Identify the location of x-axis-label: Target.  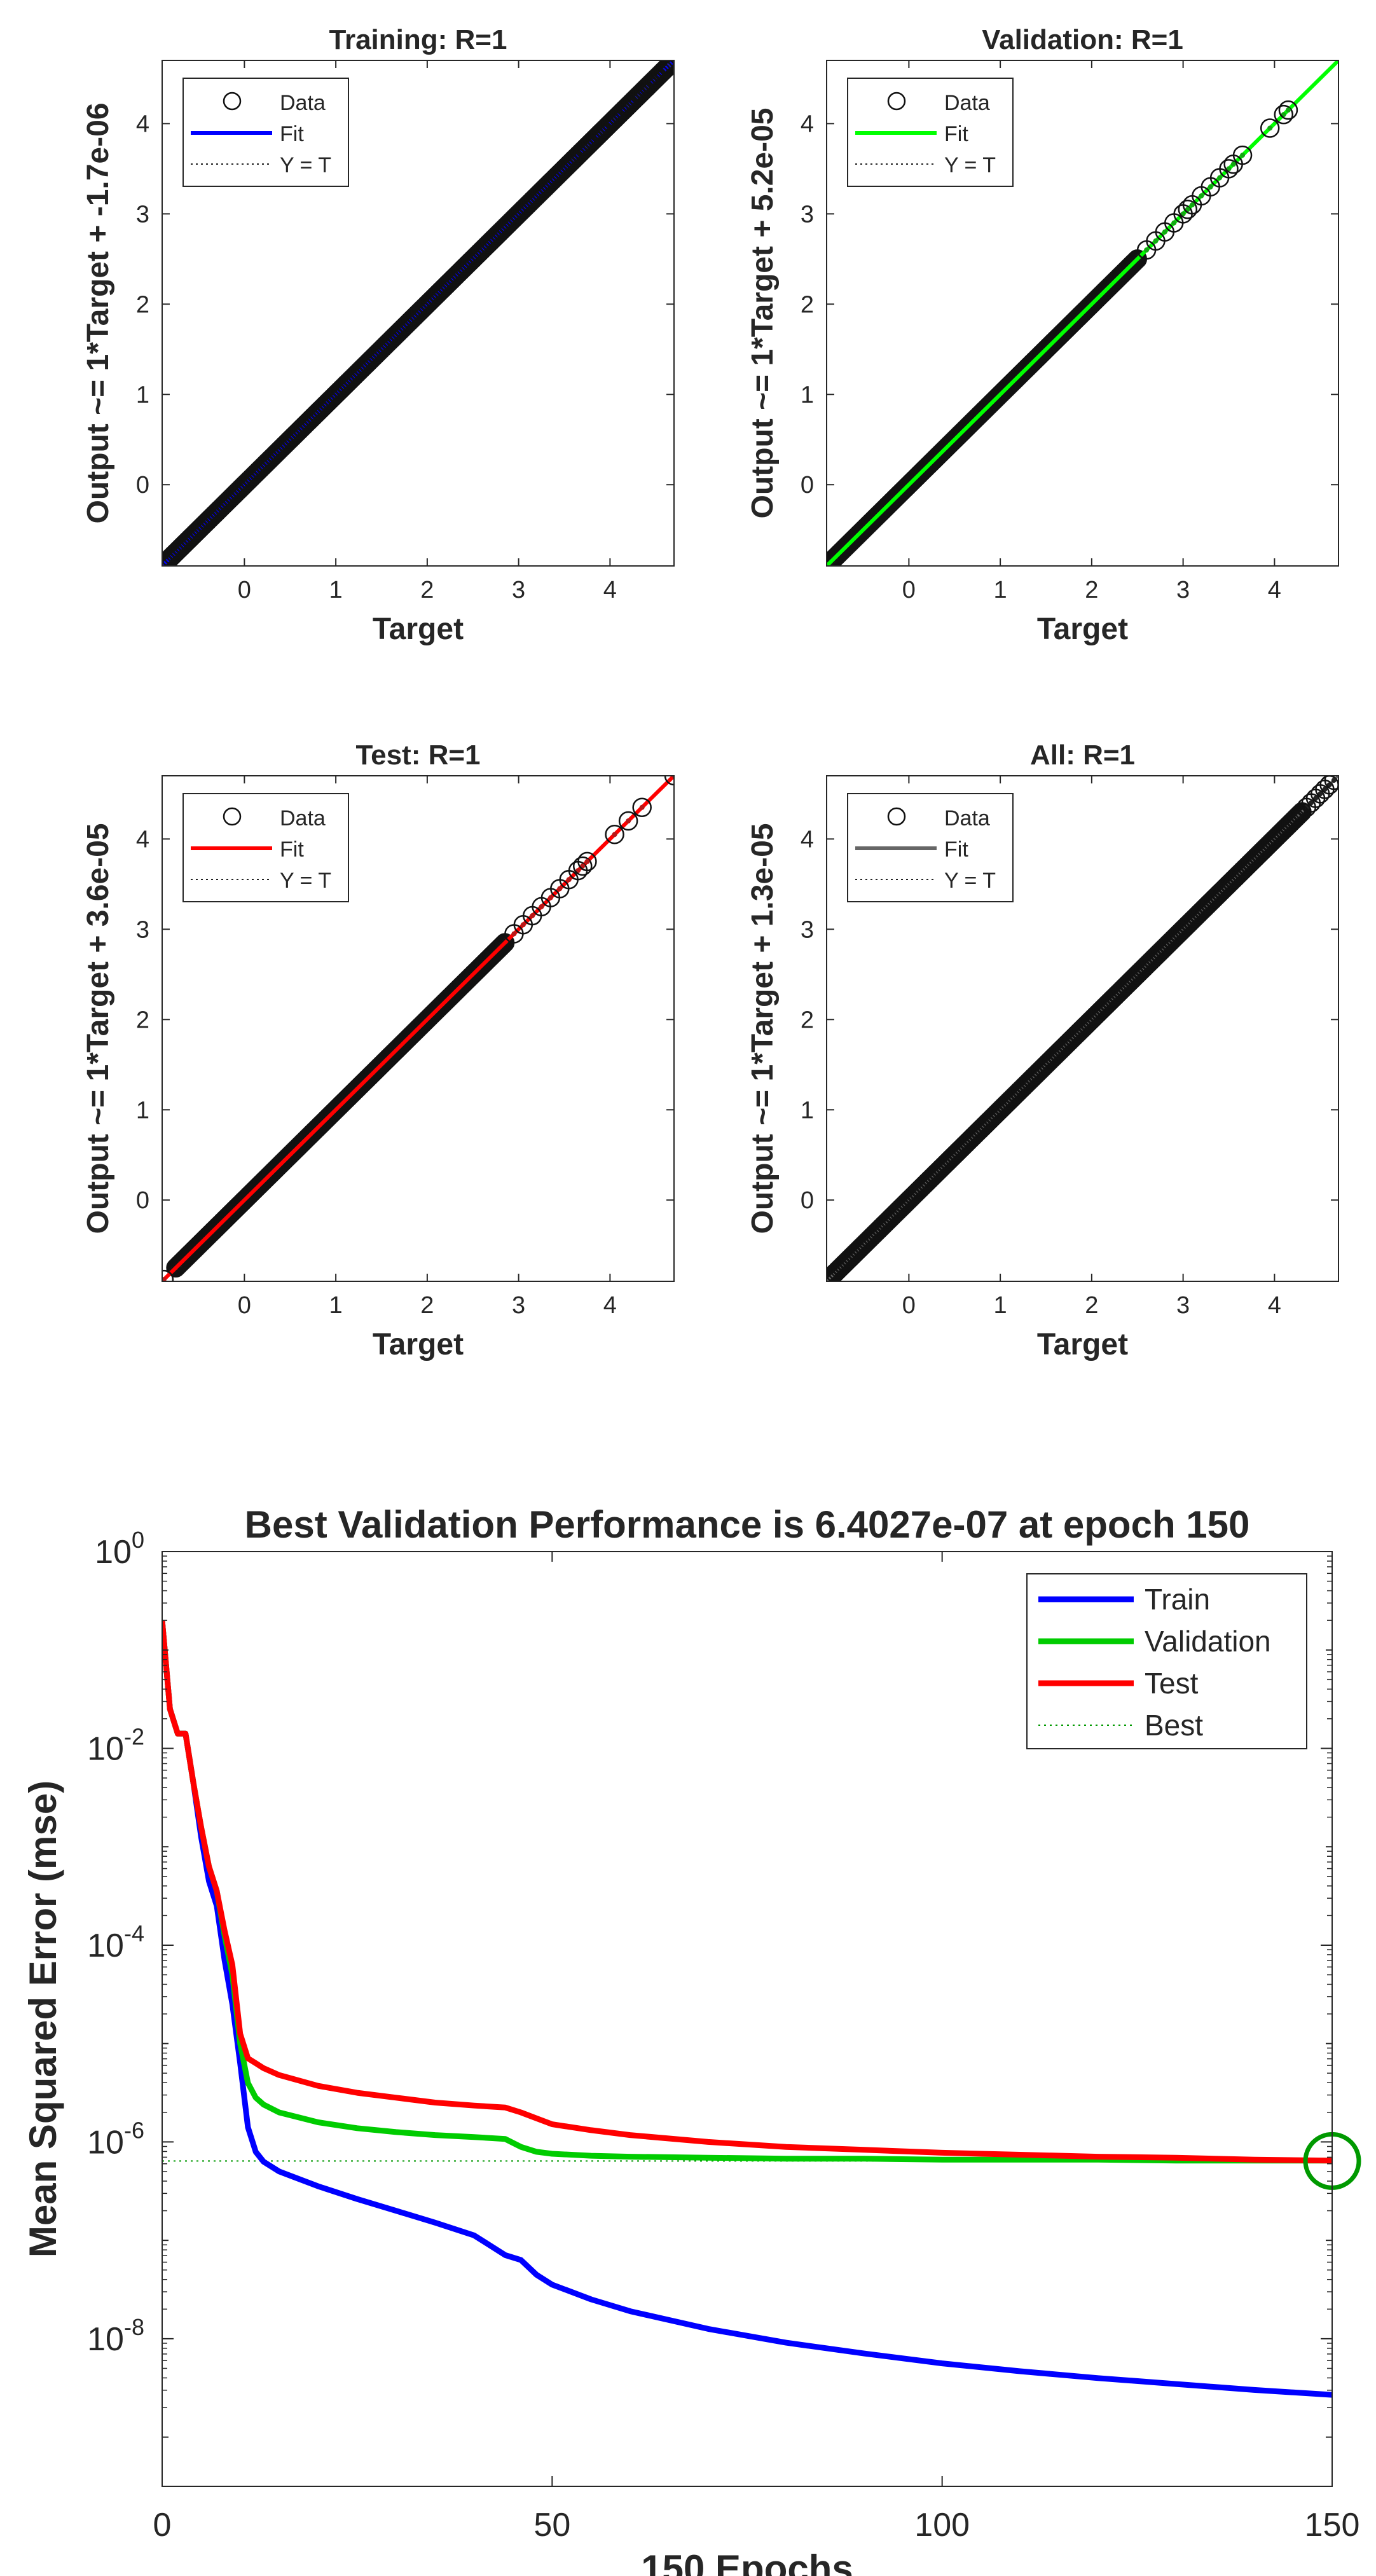
(419, 629).